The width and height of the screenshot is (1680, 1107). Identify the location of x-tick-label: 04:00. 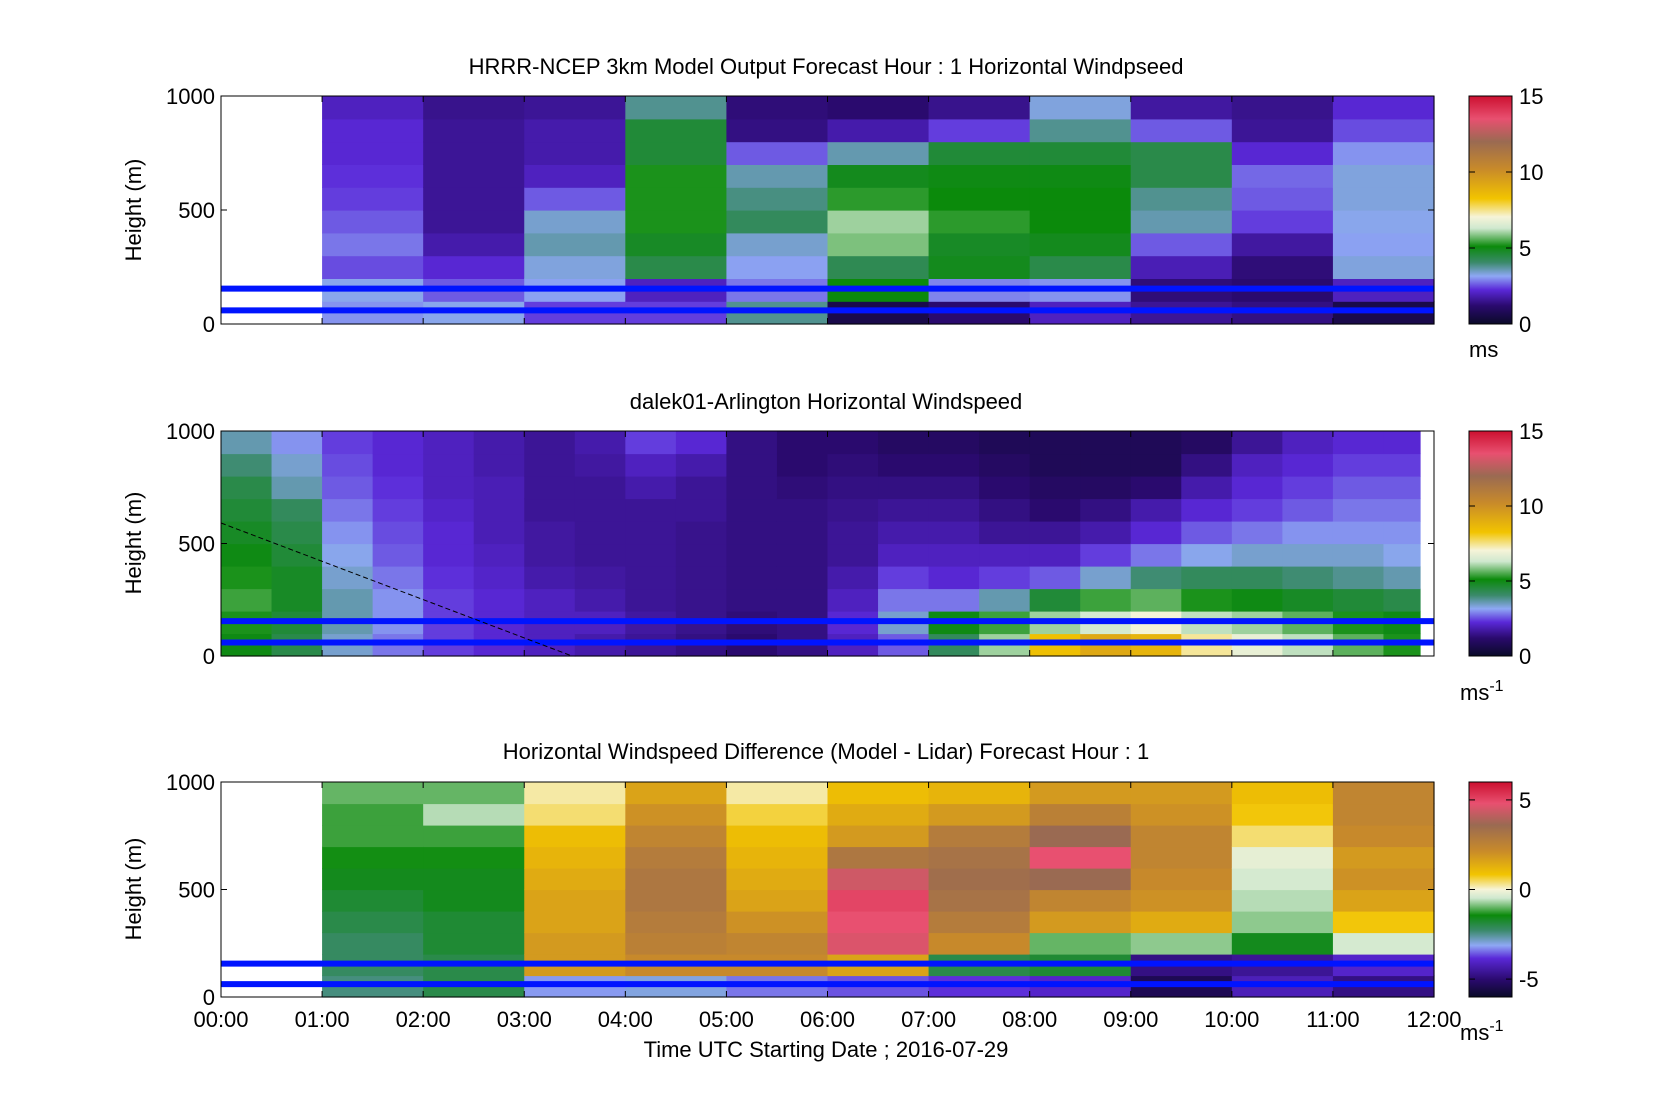
(625, 1019).